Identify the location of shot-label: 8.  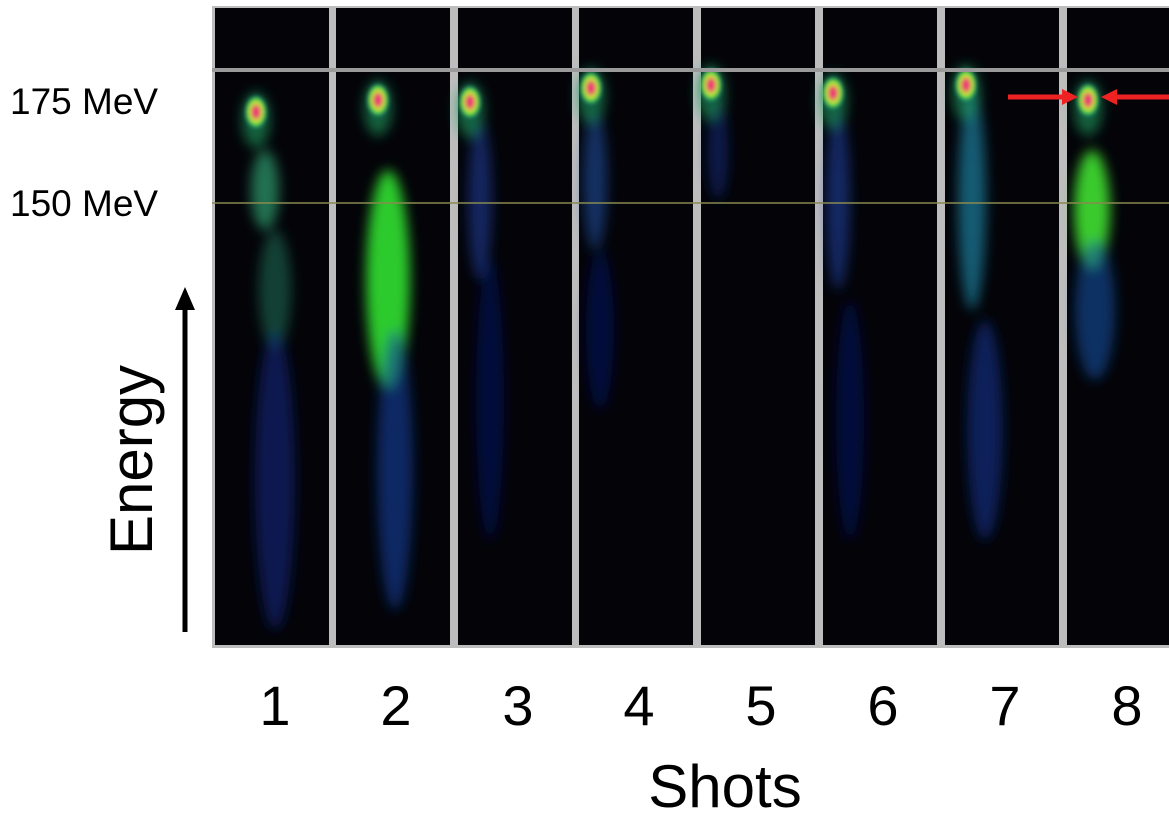
(1126, 705).